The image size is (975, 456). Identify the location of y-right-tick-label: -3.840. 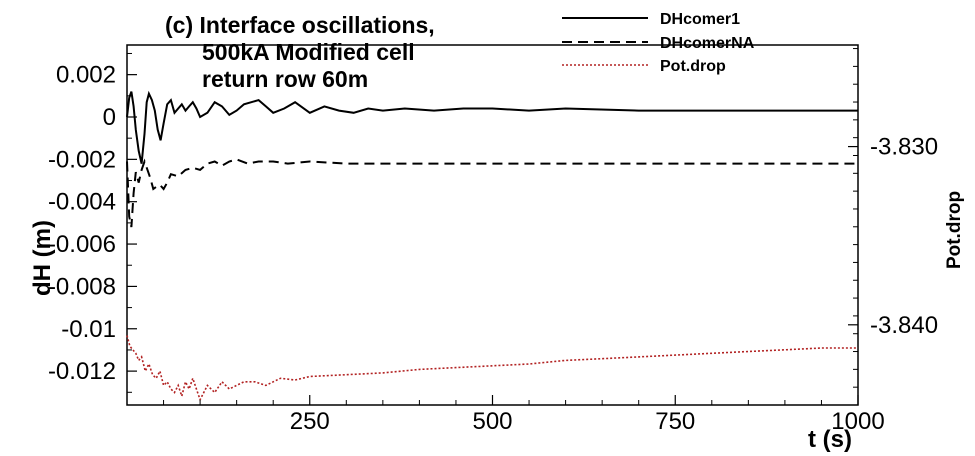
(904, 325).